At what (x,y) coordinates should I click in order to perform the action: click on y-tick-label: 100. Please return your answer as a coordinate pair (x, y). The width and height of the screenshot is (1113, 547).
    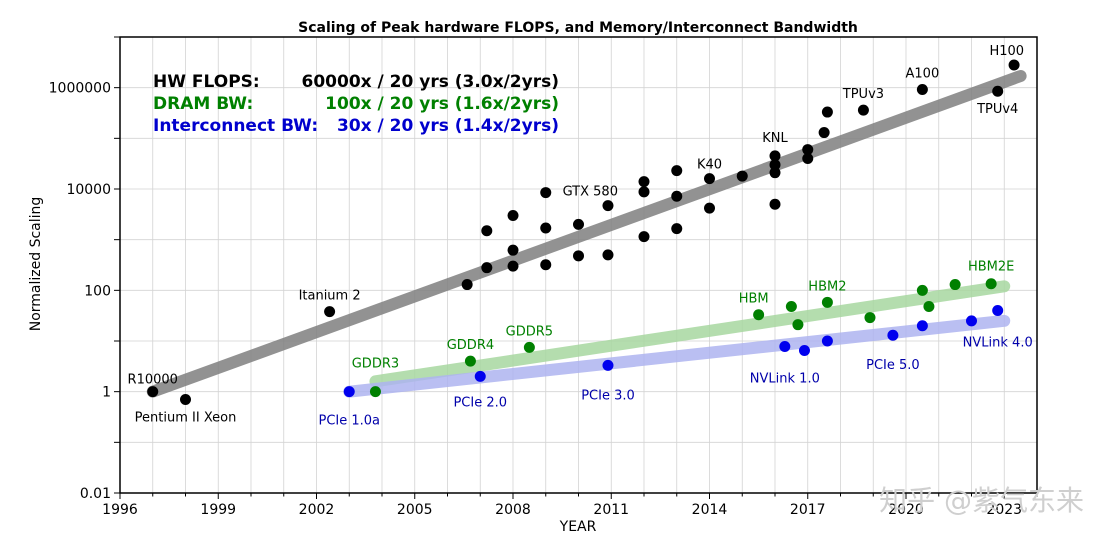
    Looking at the image, I should click on (97, 291).